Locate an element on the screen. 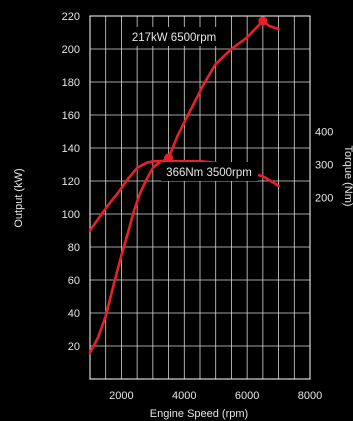 The height and width of the screenshot is (421, 353). y-tick-label: 140 is located at coordinates (71, 149).